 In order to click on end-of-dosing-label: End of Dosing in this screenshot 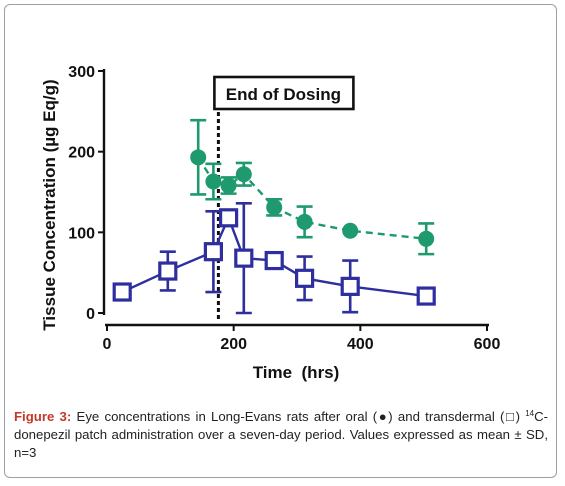, I will do `click(283, 94)`.